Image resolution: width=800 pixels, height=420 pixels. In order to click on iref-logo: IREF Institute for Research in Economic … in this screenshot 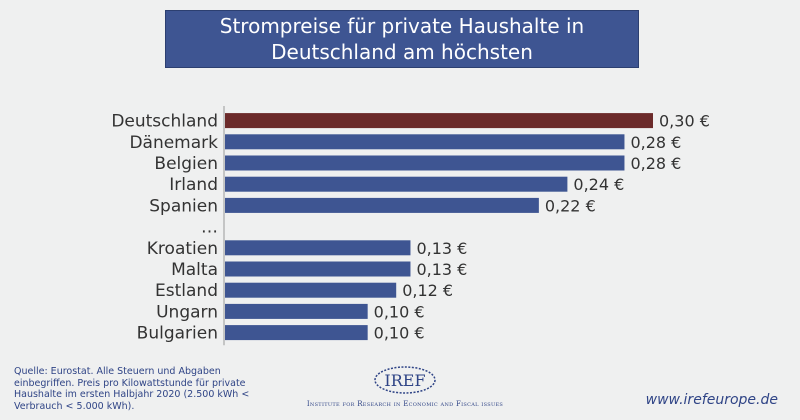, I will do `click(405, 387)`.